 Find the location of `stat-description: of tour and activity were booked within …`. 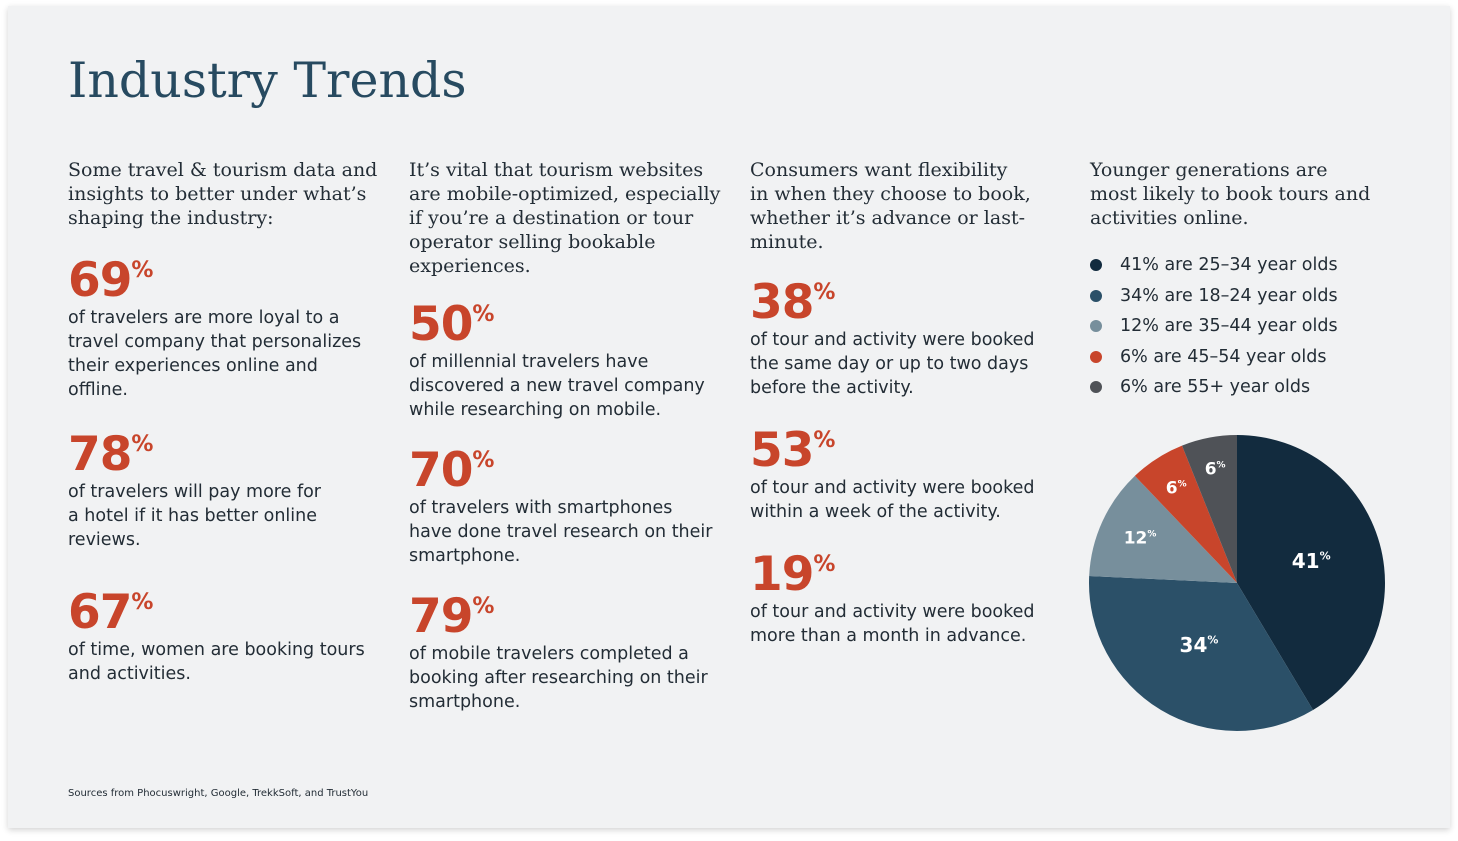

stat-description: of tour and activity were booked within … is located at coordinates (892, 500).